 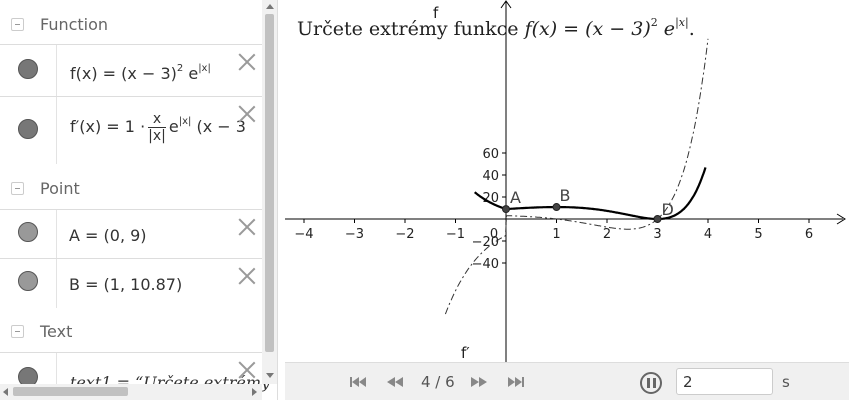 I want to click on category-function: Function, so click(x=131, y=24).